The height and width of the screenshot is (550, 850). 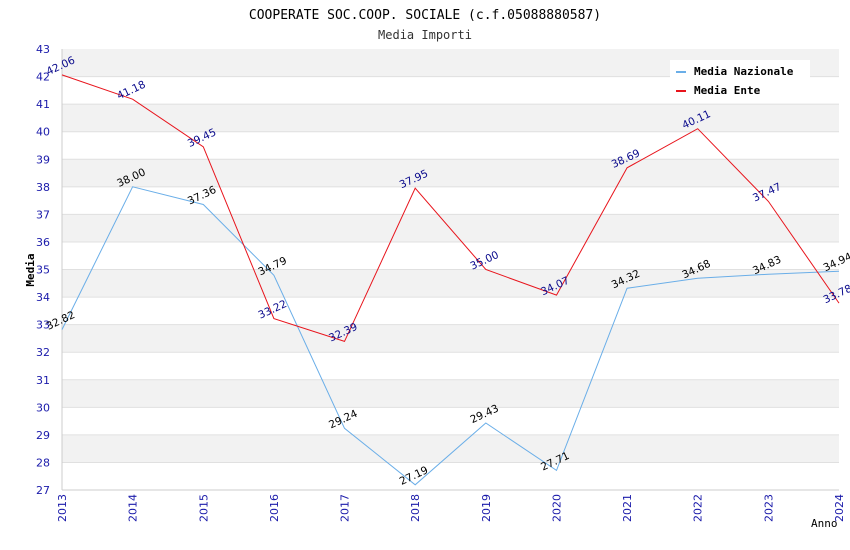 What do you see at coordinates (133, 508) in the screenshot?
I see `x-tick-label: 2014` at bounding box center [133, 508].